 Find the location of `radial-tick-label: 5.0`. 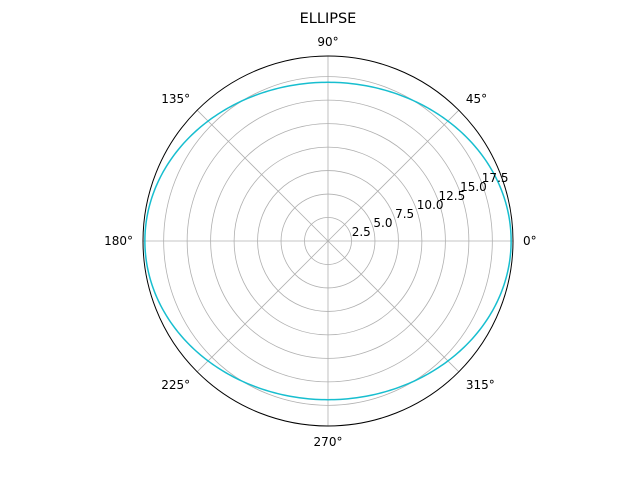

radial-tick-label: 5.0 is located at coordinates (382, 223).